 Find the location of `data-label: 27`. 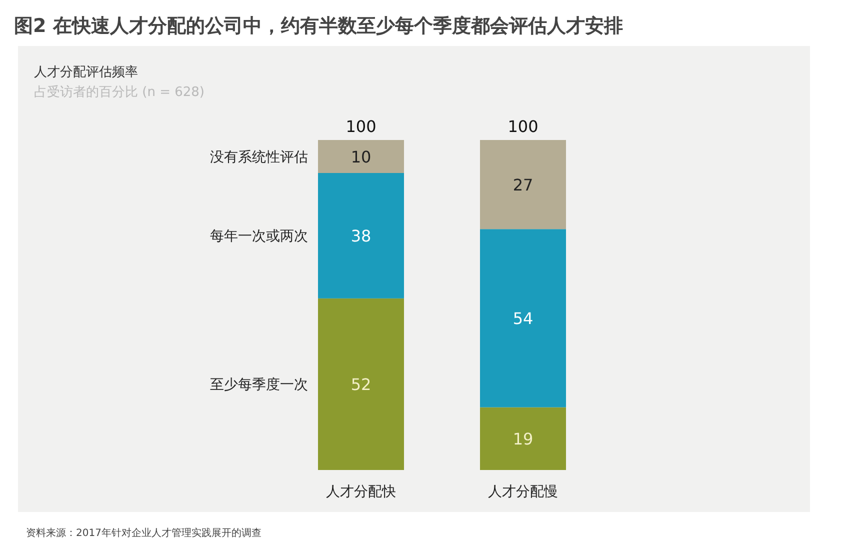

data-label: 27 is located at coordinates (523, 185).